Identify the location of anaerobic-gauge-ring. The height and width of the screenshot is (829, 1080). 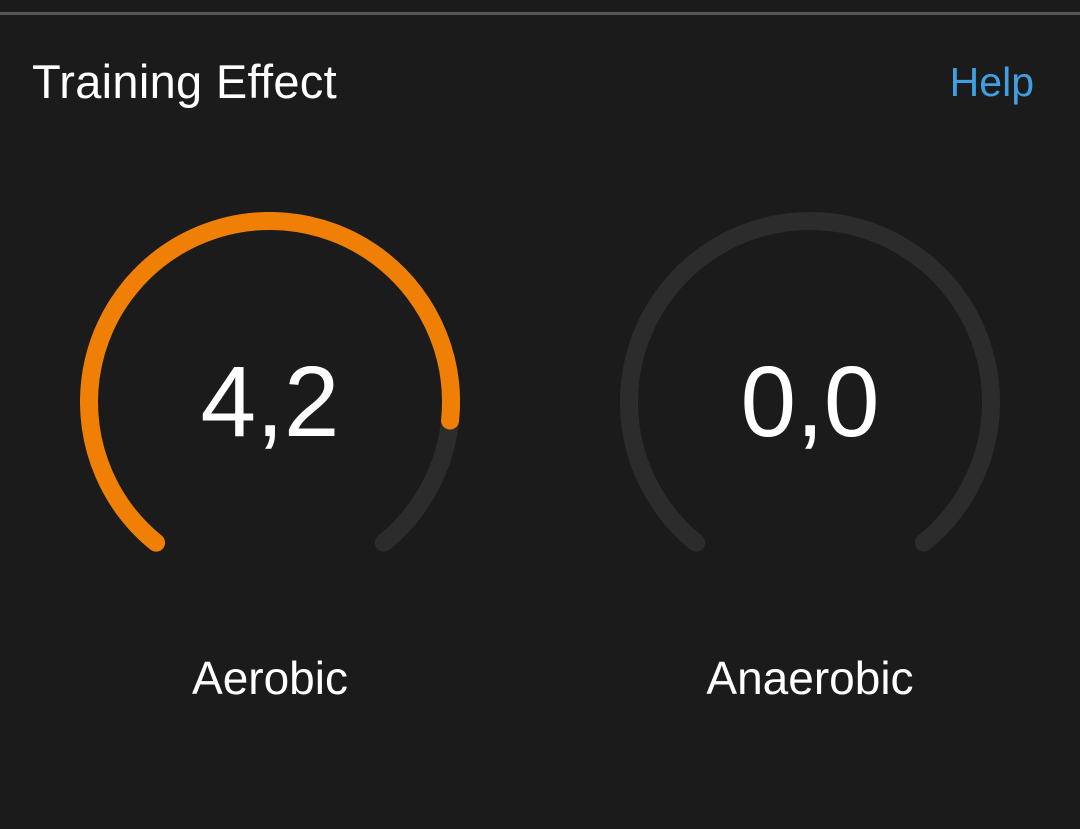
(810, 382).